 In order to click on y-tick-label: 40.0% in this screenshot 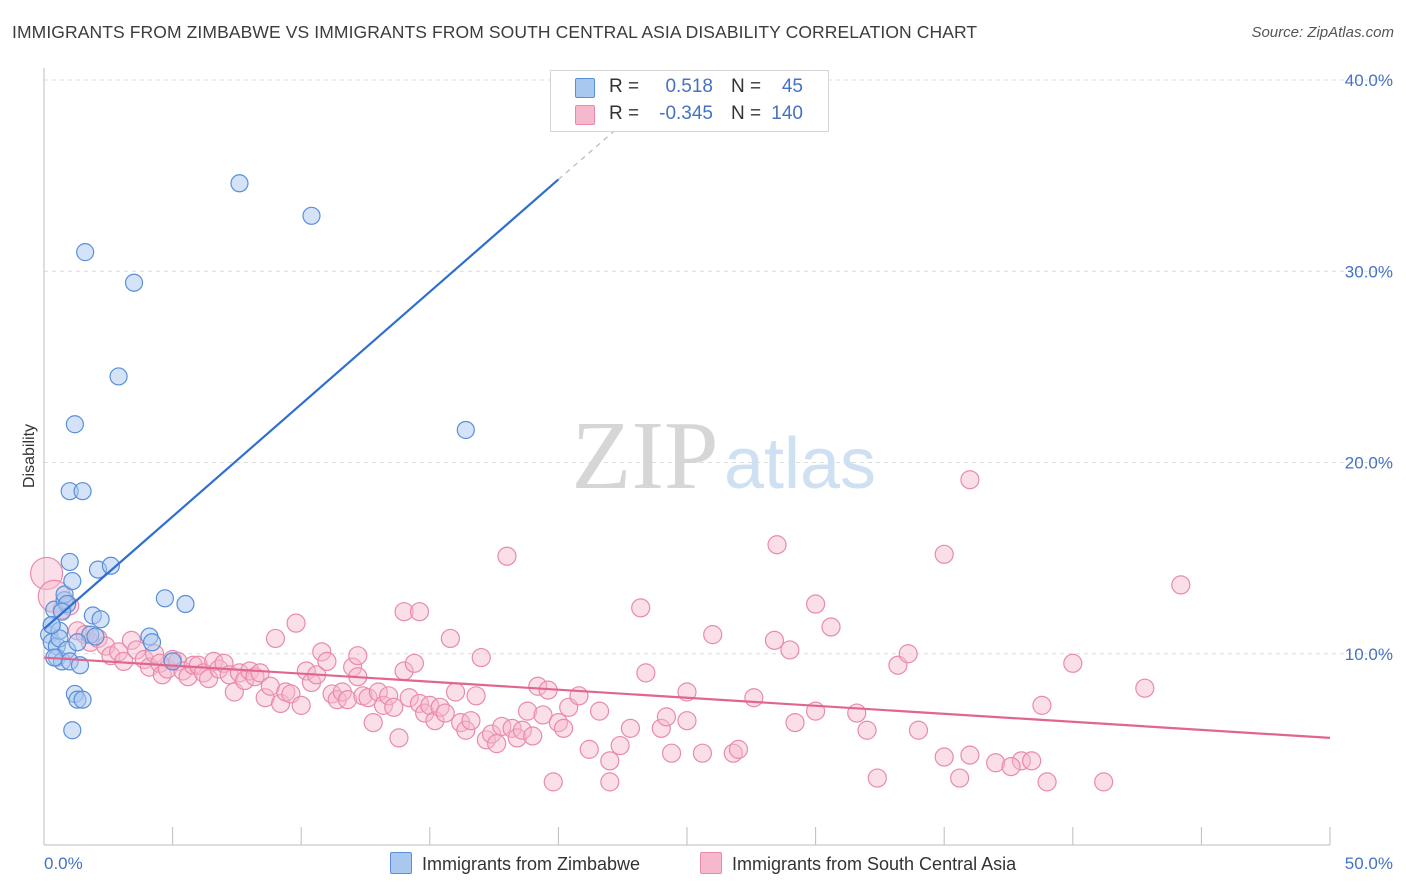, I will do `click(1369, 80)`.